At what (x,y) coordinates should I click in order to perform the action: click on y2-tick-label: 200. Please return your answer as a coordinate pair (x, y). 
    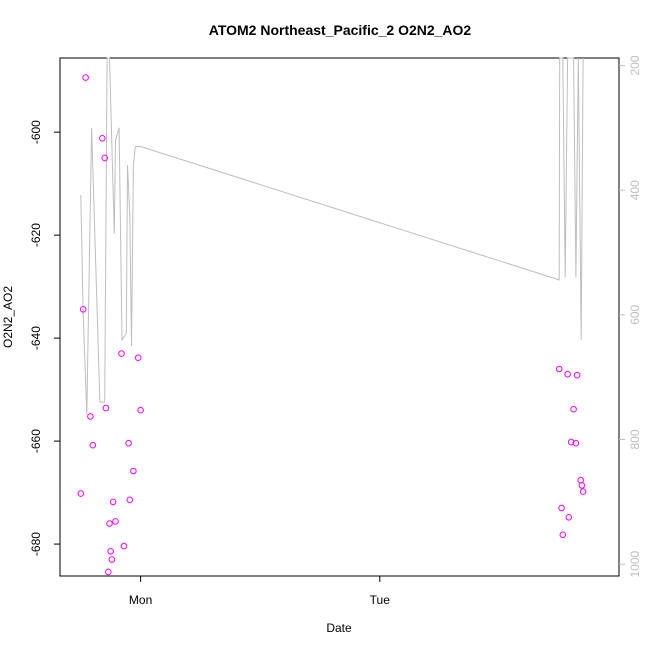
    Looking at the image, I should click on (635, 65).